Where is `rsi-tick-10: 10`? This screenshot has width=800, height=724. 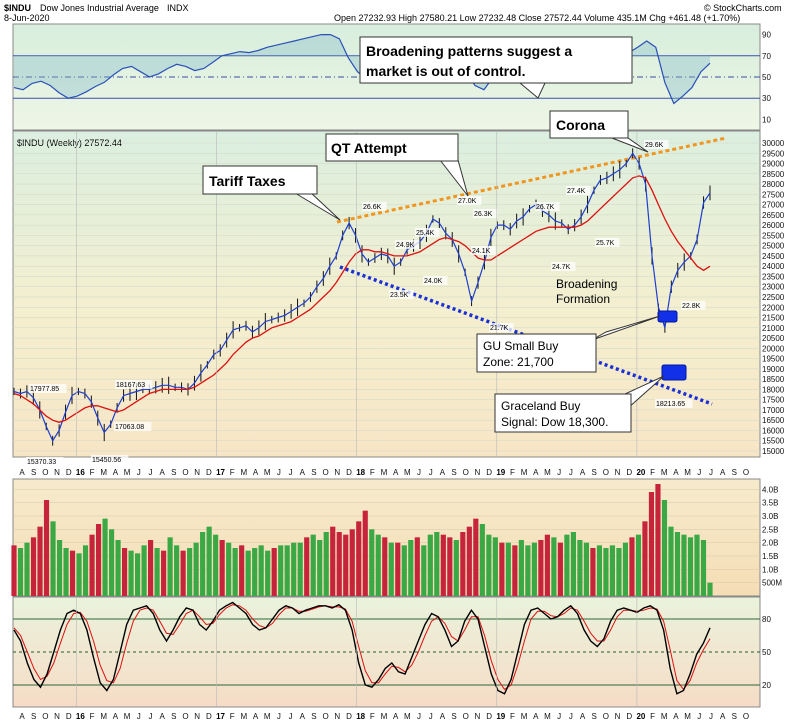 rsi-tick-10: 10 is located at coordinates (766, 119).